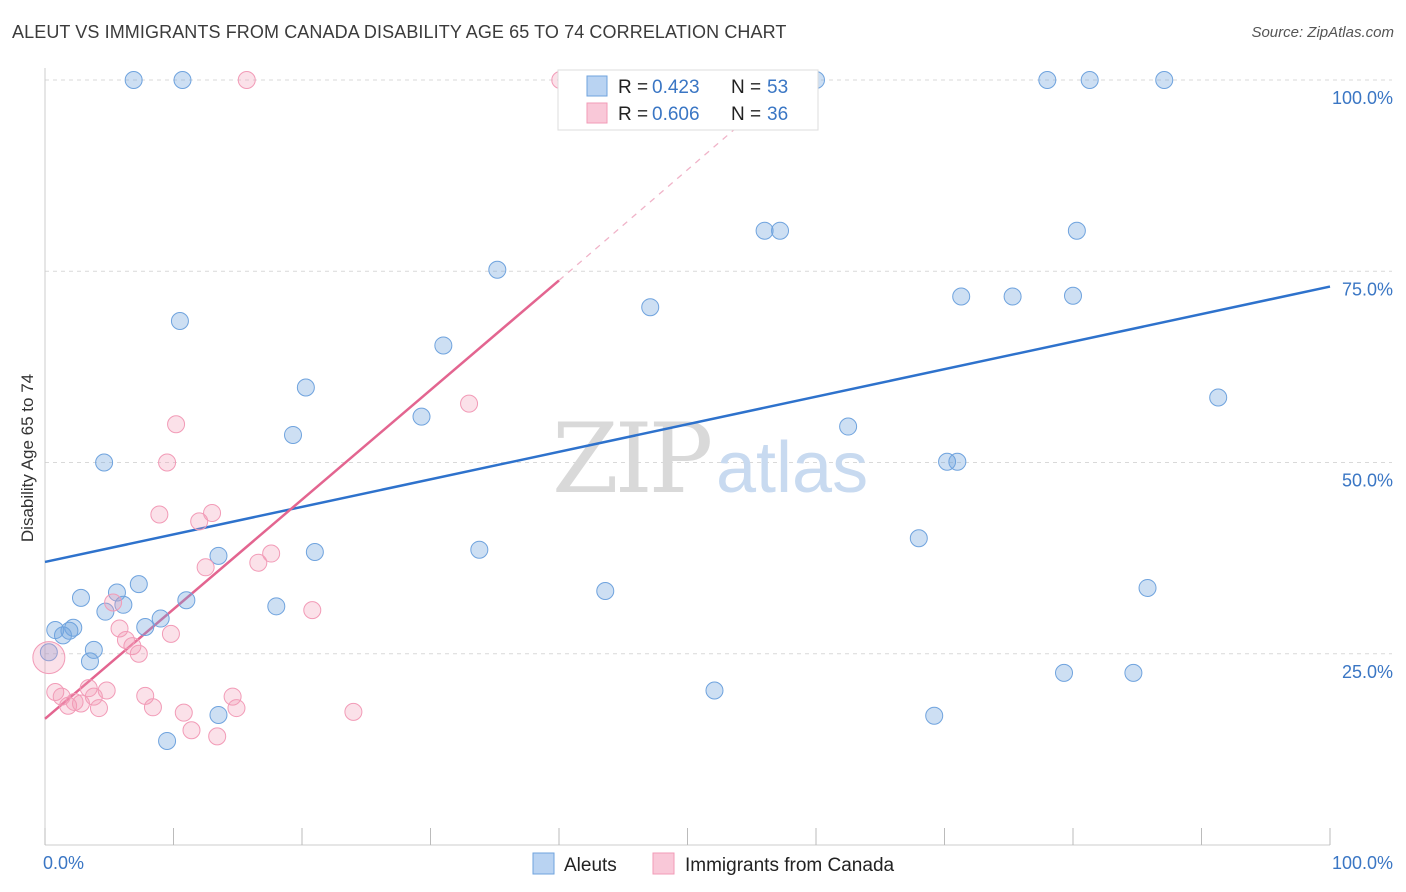 The image size is (1406, 892). Describe the element at coordinates (631, 459) in the screenshot. I see `watermark-zip: ZIP` at that location.